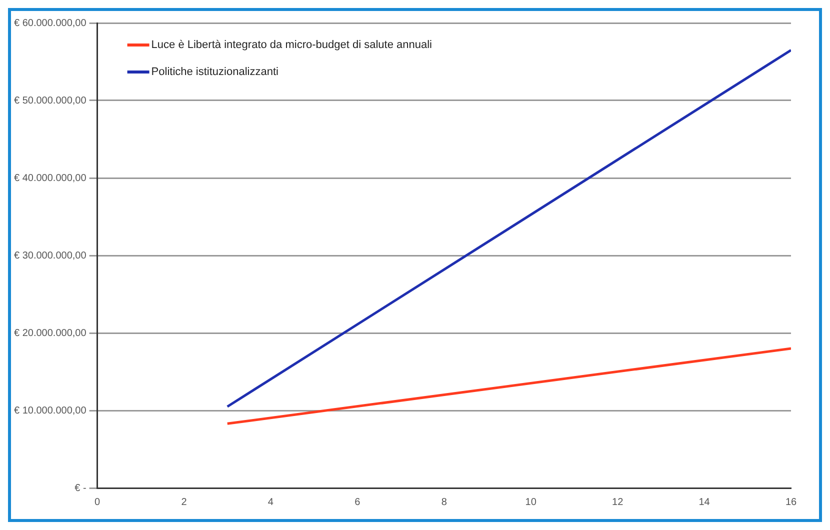 This screenshot has height=530, width=830. Describe the element at coordinates (50, 178) in the screenshot. I see `y-tick-label: € 40.000.000,00` at that location.